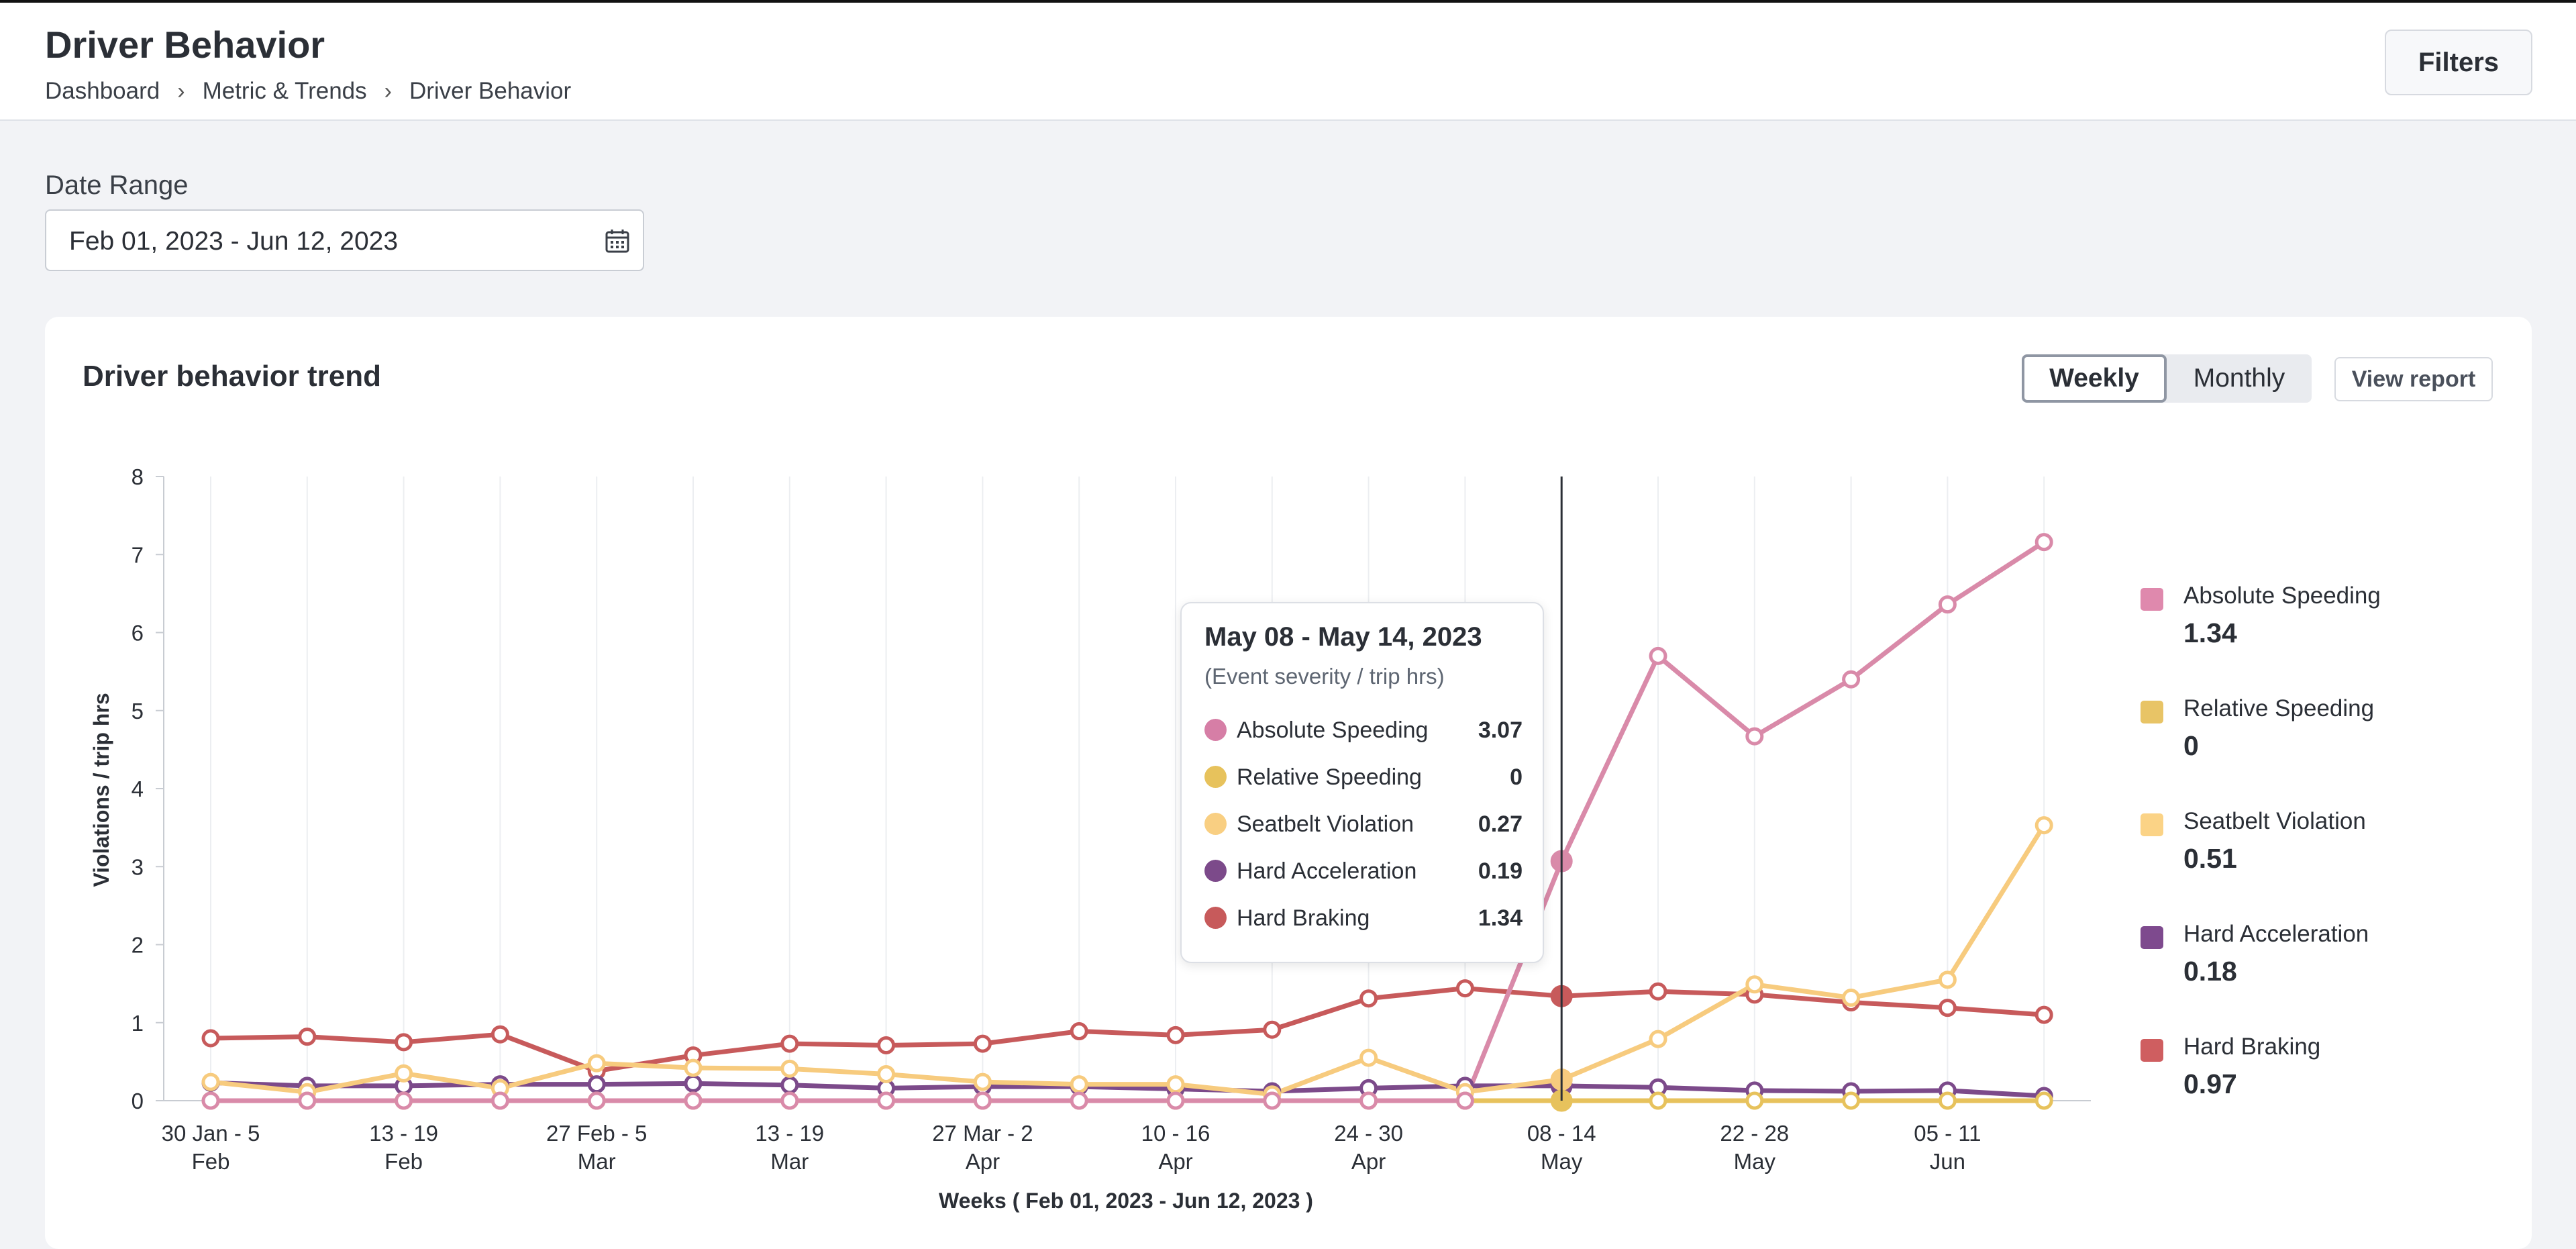 This screenshot has height=1249, width=2576. Describe the element at coordinates (2315, 623) in the screenshot. I see `legend-item-absolute-speeding: Absolute Speeding 1.34` at that location.